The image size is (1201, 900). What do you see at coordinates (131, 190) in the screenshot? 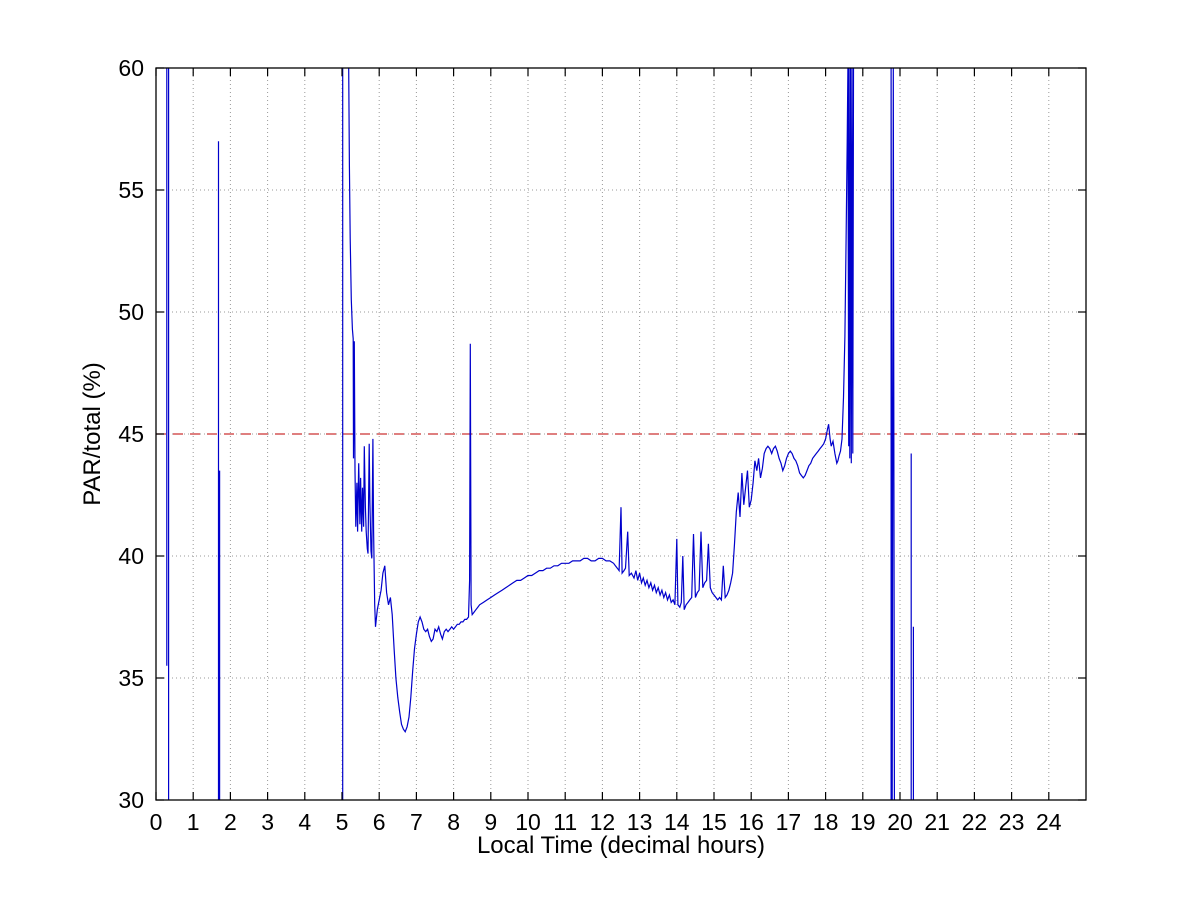
I see `y-tick-label: 55` at bounding box center [131, 190].